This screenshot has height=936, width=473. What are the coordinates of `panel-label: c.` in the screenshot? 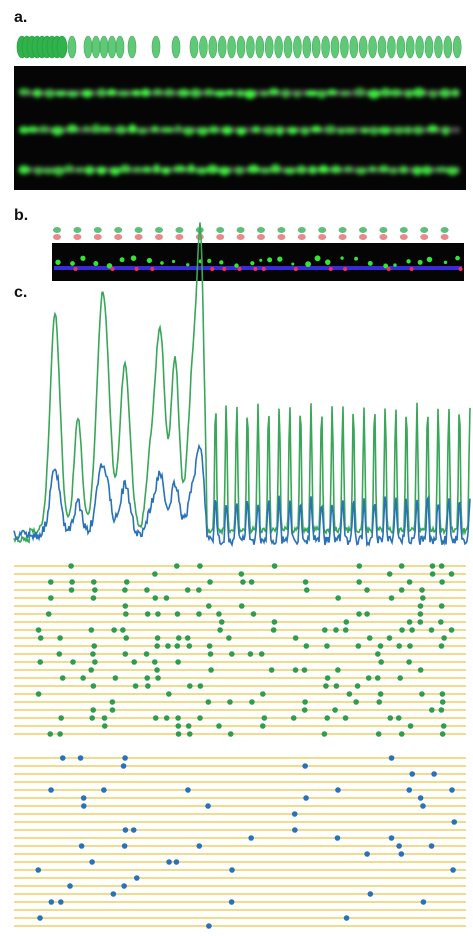 It's located at (20, 292).